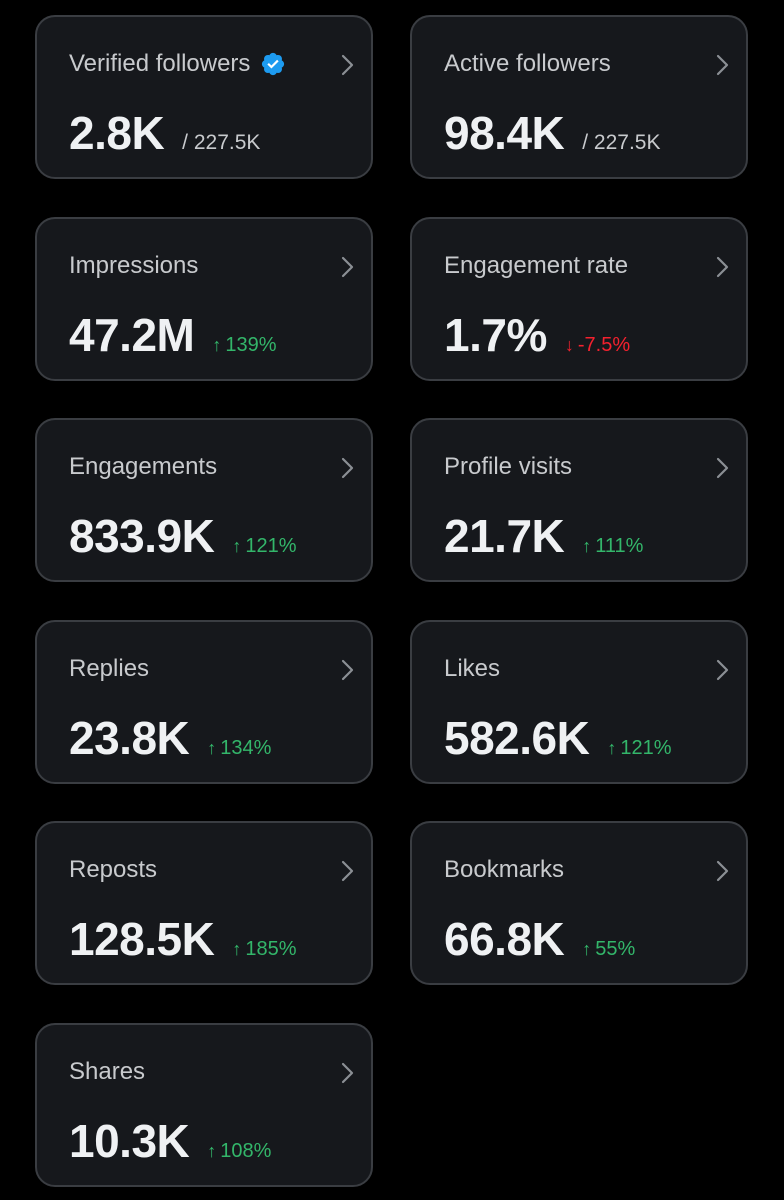 The image size is (784, 1200). I want to click on change-indicator: ↑ 134%, so click(239, 748).